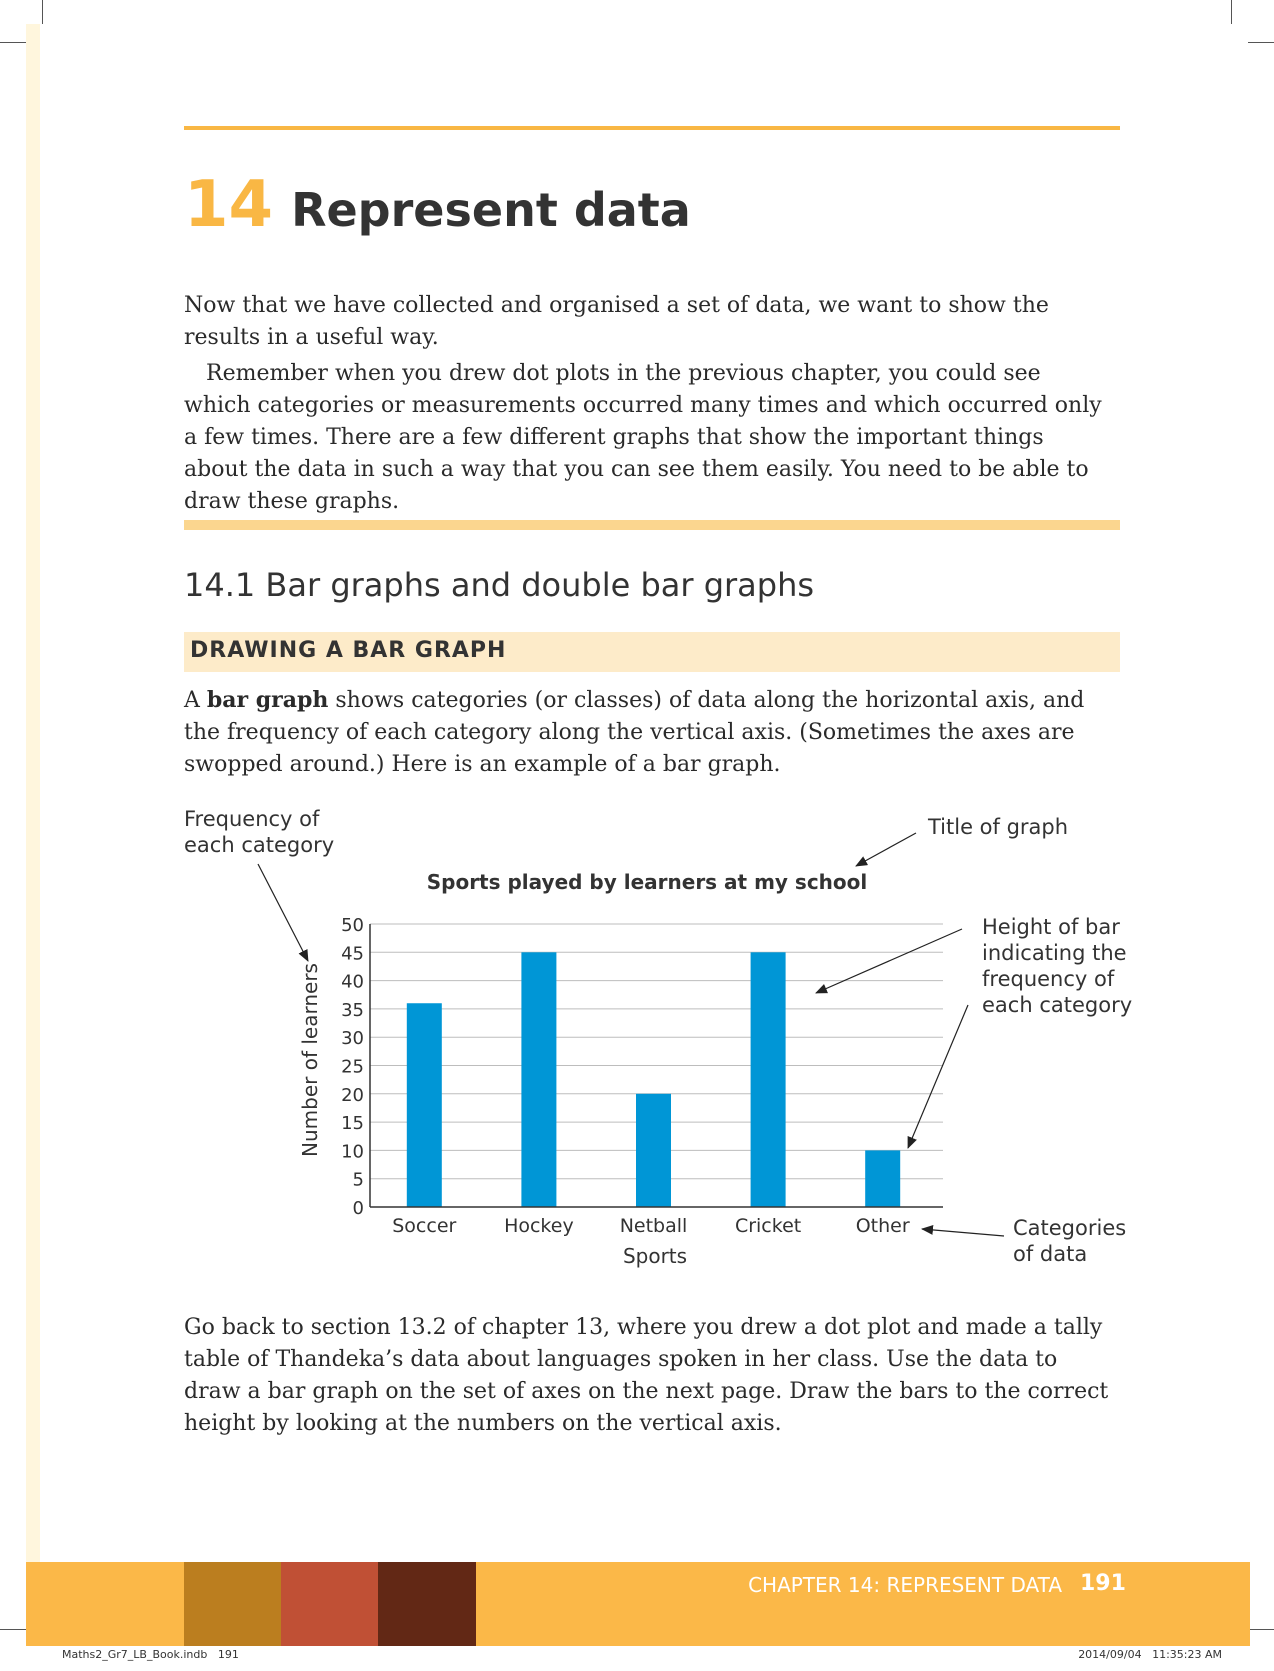  What do you see at coordinates (1150, 1654) in the screenshot?
I see `print-timestamp: 2014/09/04 11:35:23 AM` at bounding box center [1150, 1654].